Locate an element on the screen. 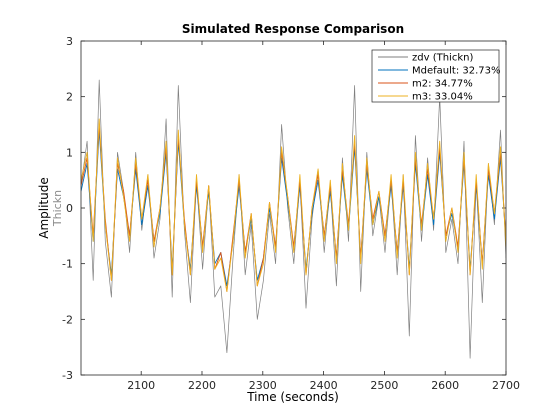 This screenshot has height=420, width=560. y-tick-label: -3 is located at coordinates (67, 375).